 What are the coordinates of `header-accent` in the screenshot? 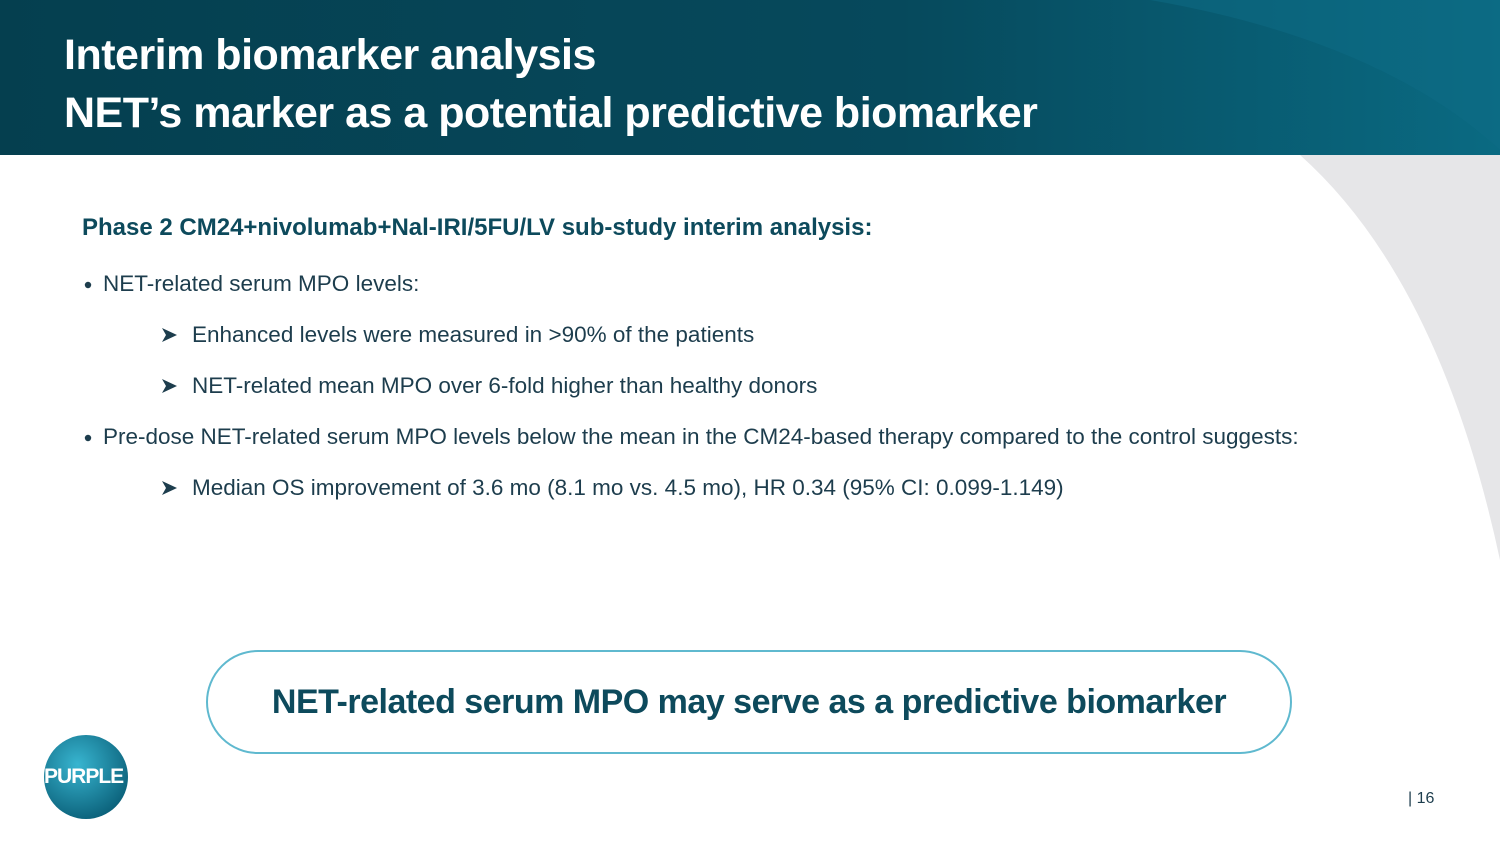 It's located at (1325, 75).